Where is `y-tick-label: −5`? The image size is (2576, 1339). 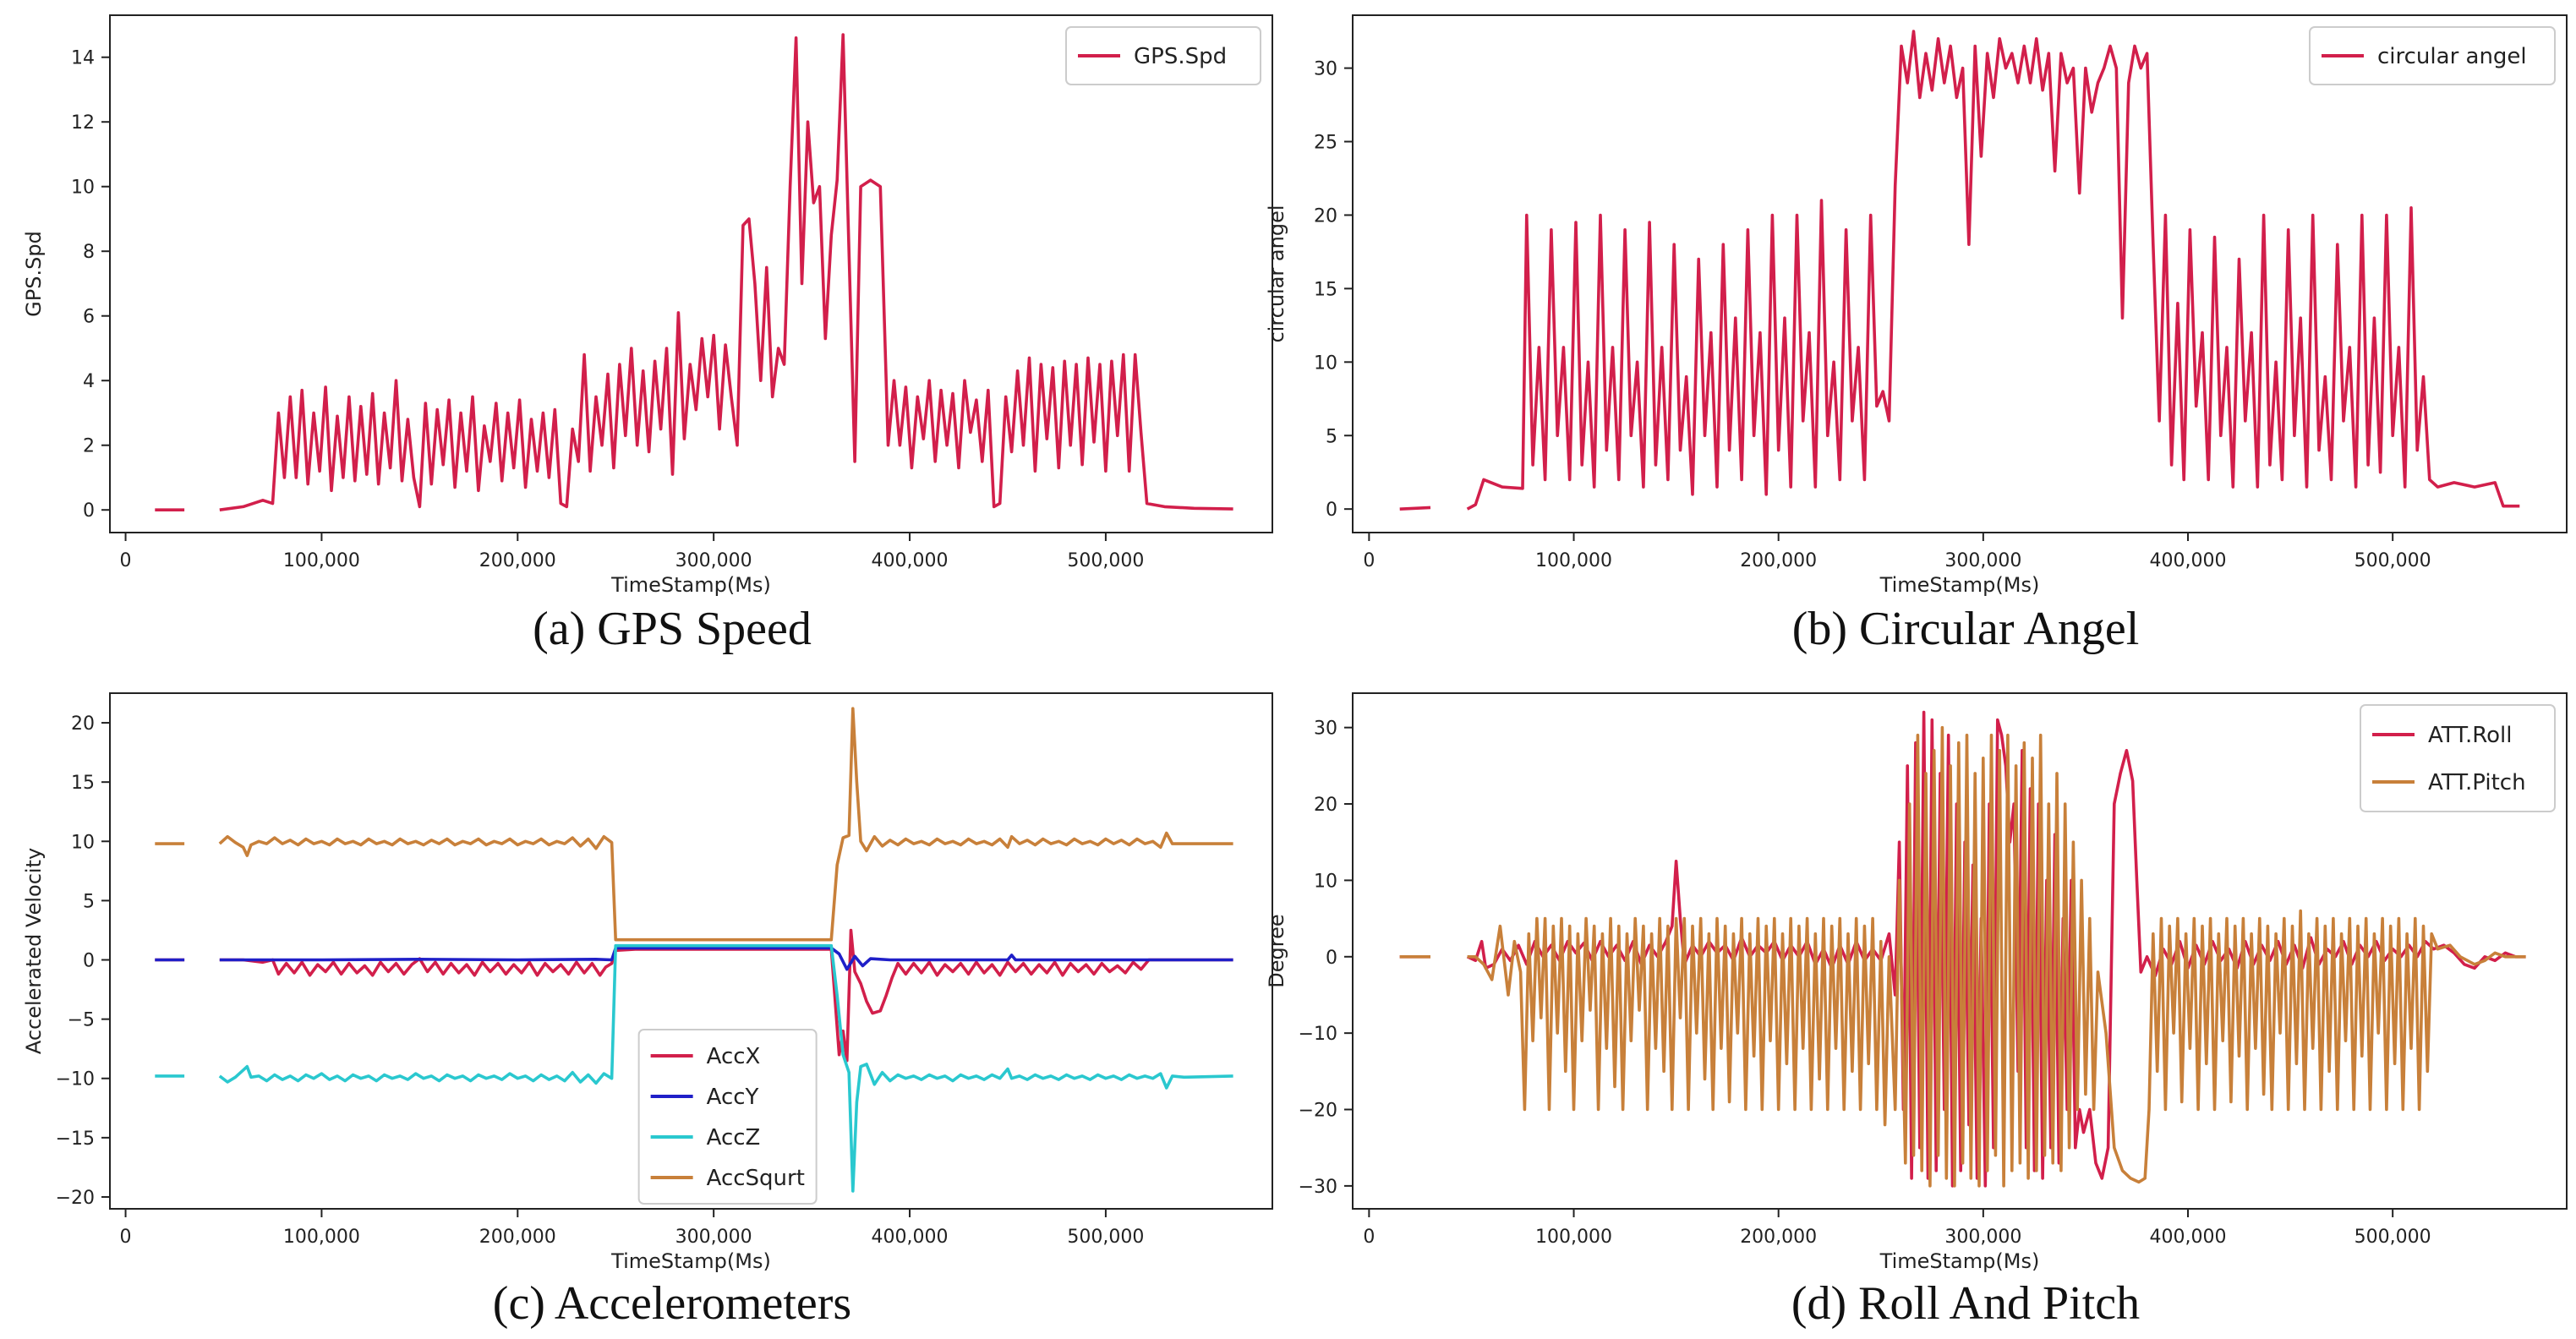
y-tick-label: −5 is located at coordinates (81, 1021).